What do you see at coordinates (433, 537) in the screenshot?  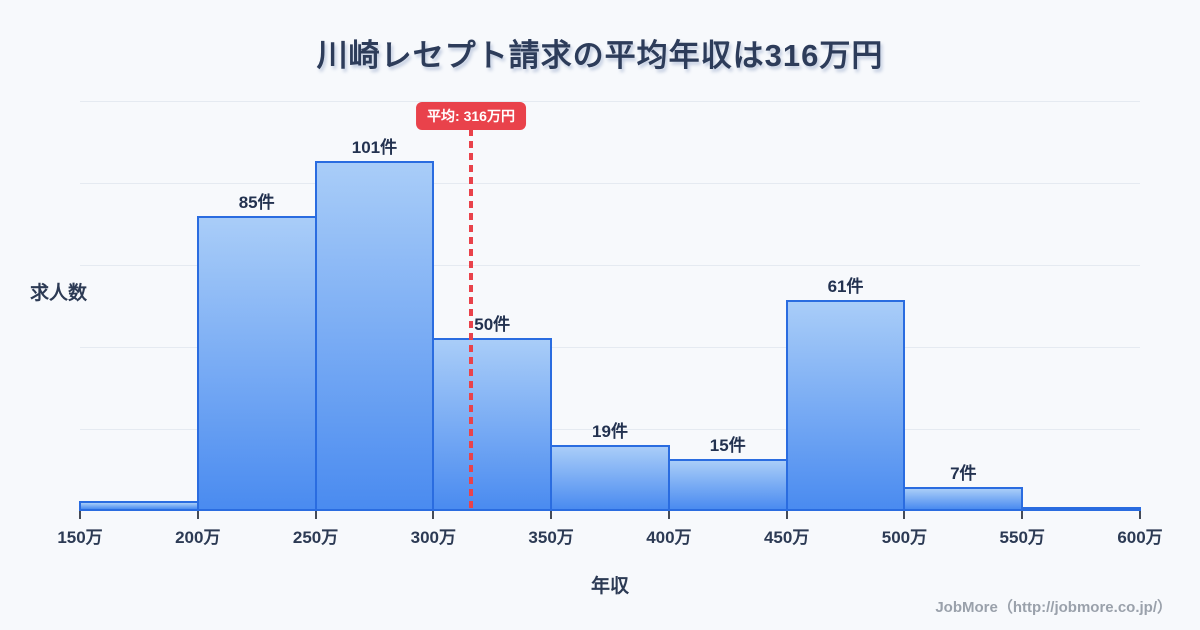 I see `x-axis-tick-label: 300万` at bounding box center [433, 537].